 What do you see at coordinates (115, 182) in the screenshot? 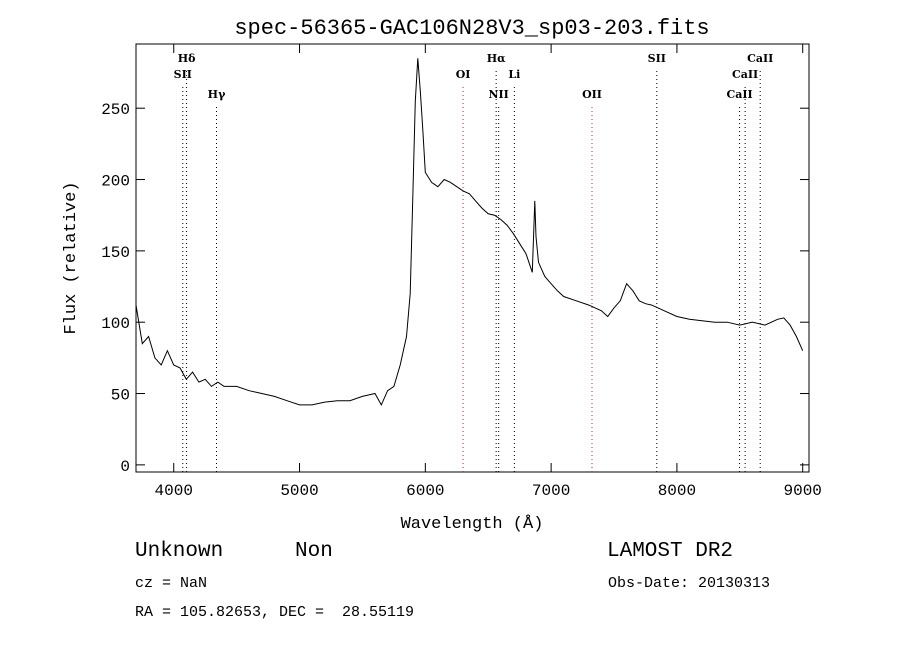
I see `y-tick-label: 200` at bounding box center [115, 182].